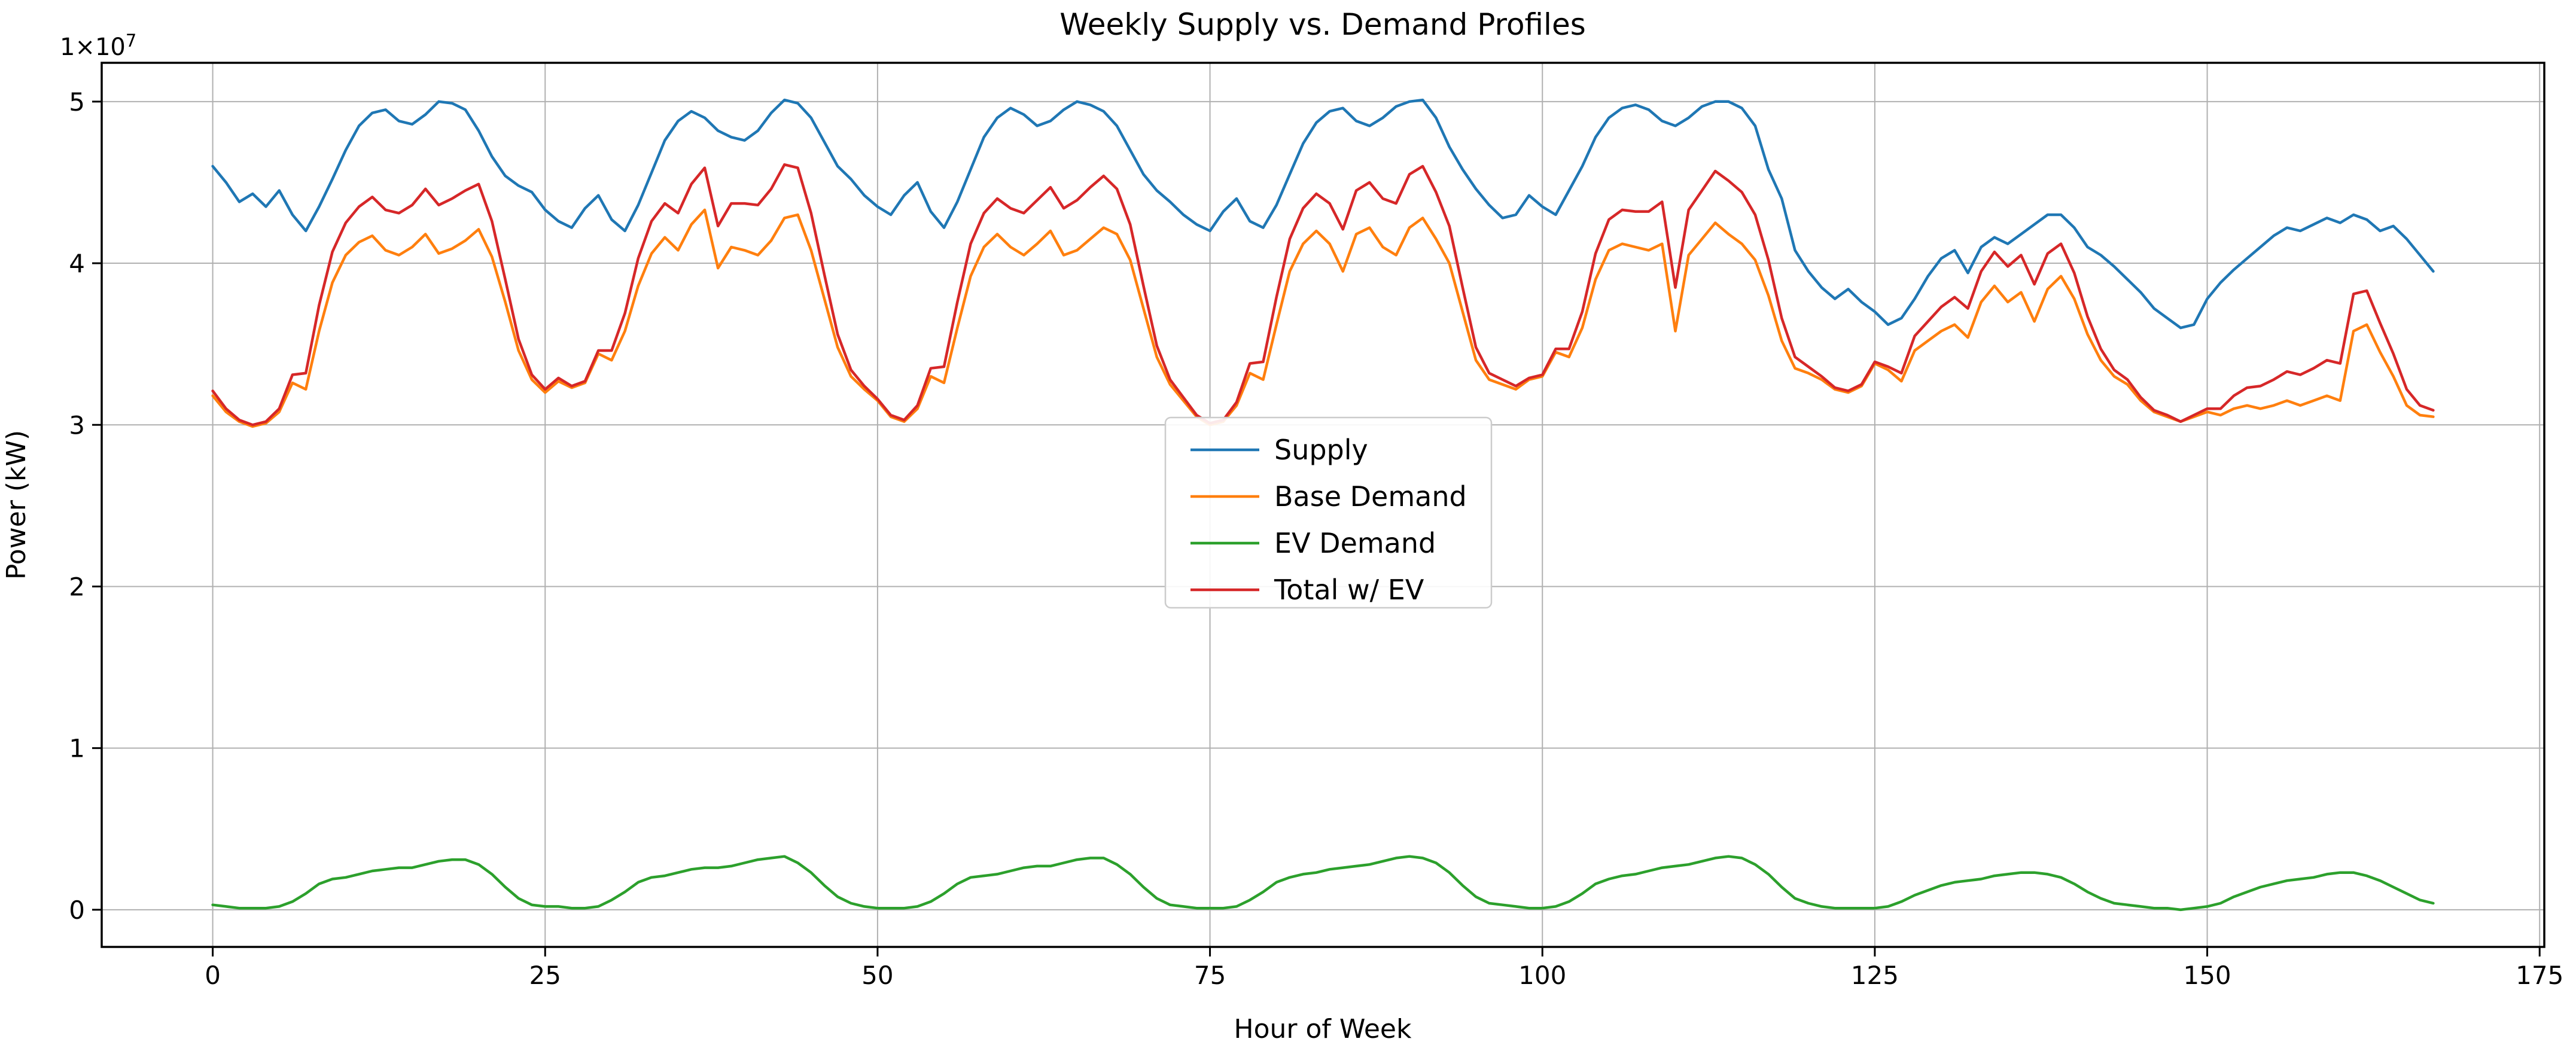 The height and width of the screenshot is (1051, 2576). I want to click on y-axis-offset-text: 1×10⁷, so click(98, 46).